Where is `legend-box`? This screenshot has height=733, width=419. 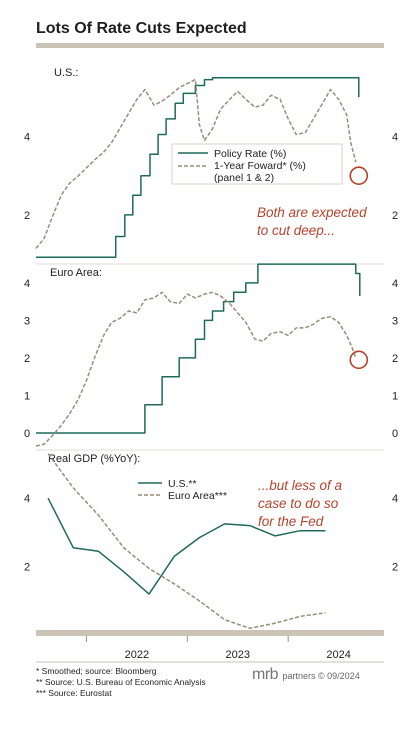
legend-box is located at coordinates (257, 164).